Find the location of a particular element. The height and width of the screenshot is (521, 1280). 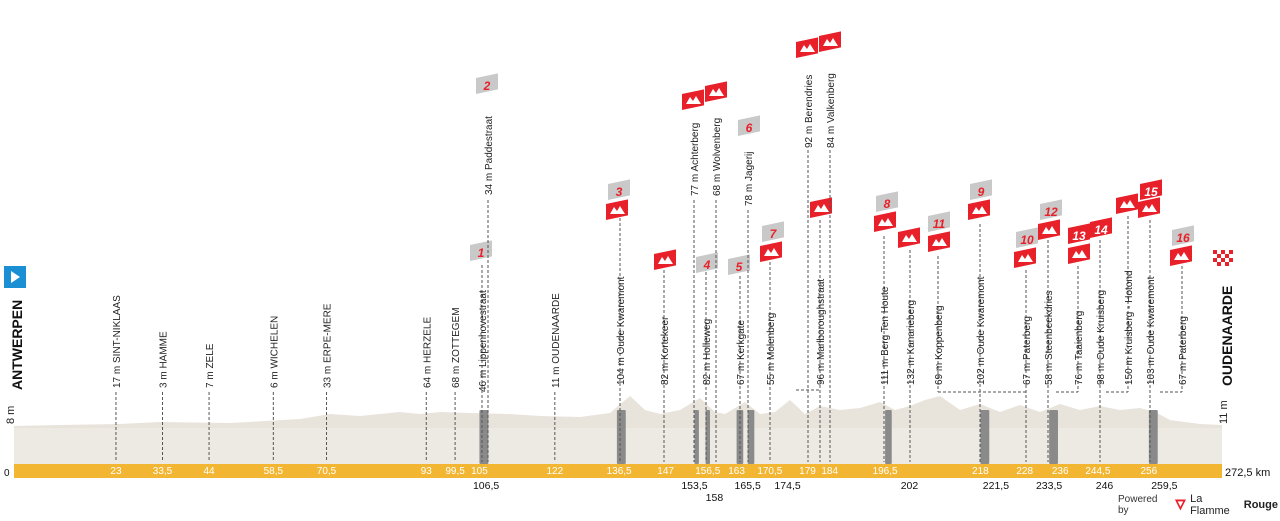

cobble-label: 82 m Holleweg is located at coordinates (707, 352).